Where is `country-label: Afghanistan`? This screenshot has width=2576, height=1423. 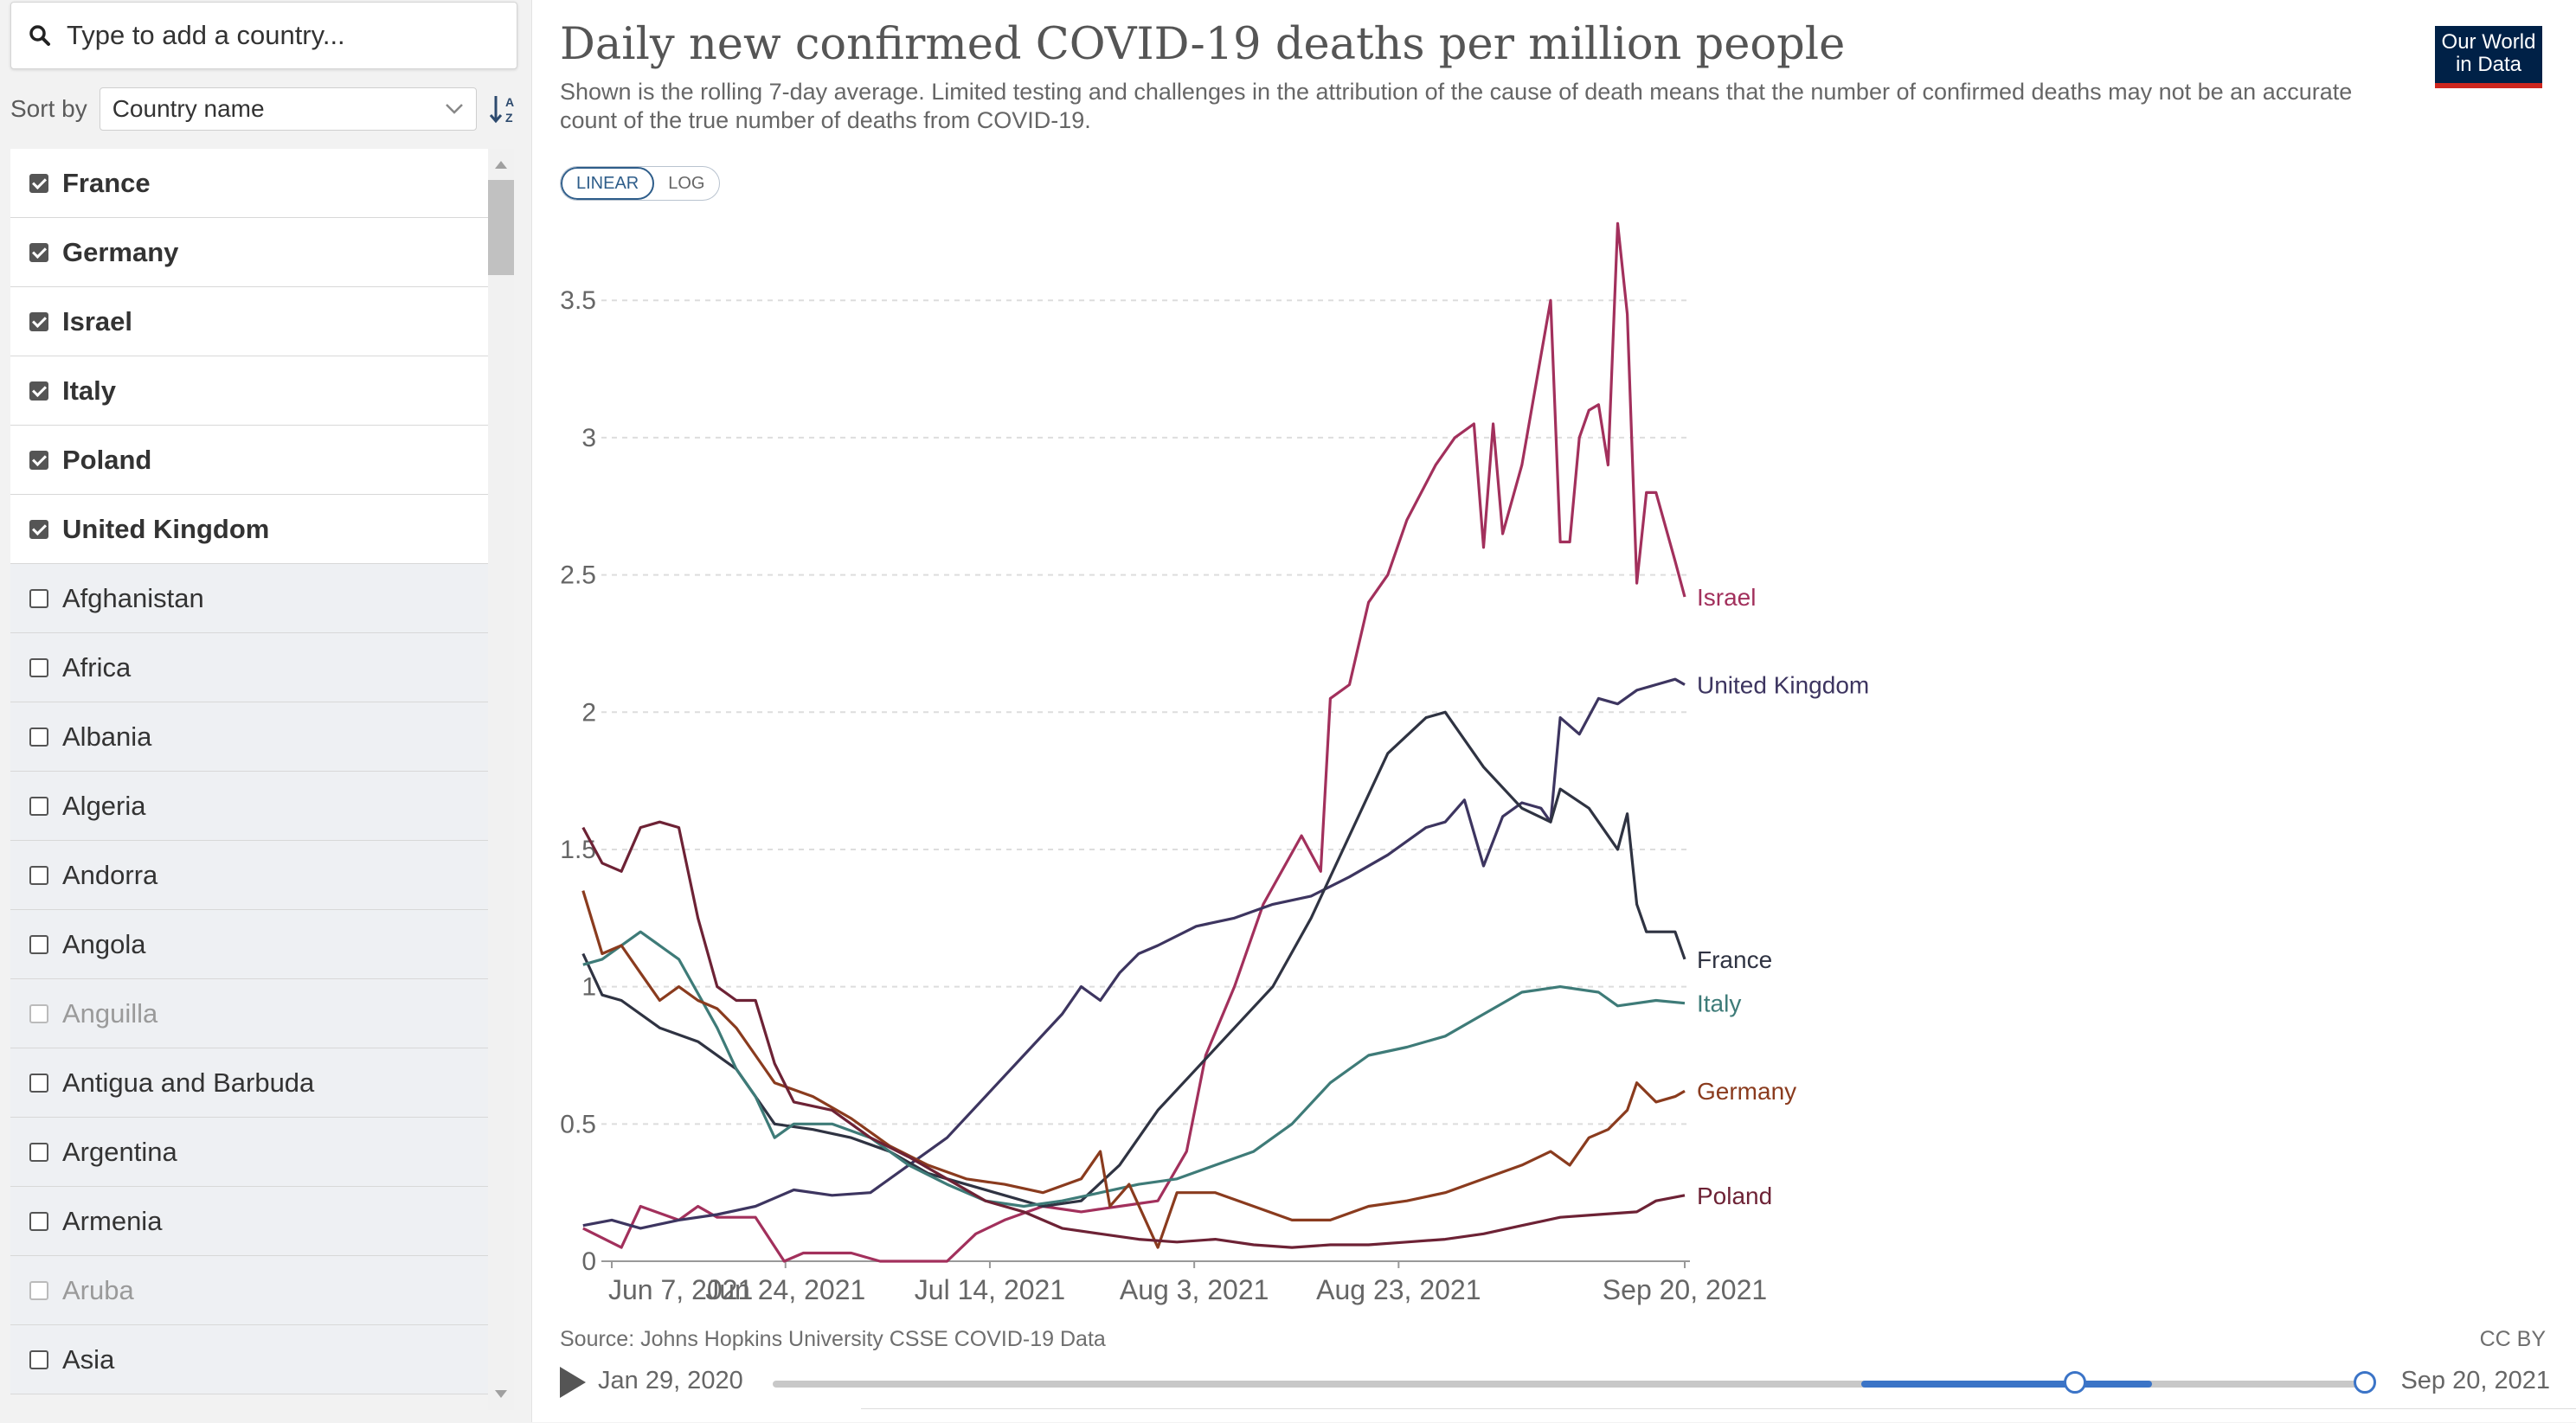 country-label: Afghanistan is located at coordinates (133, 597).